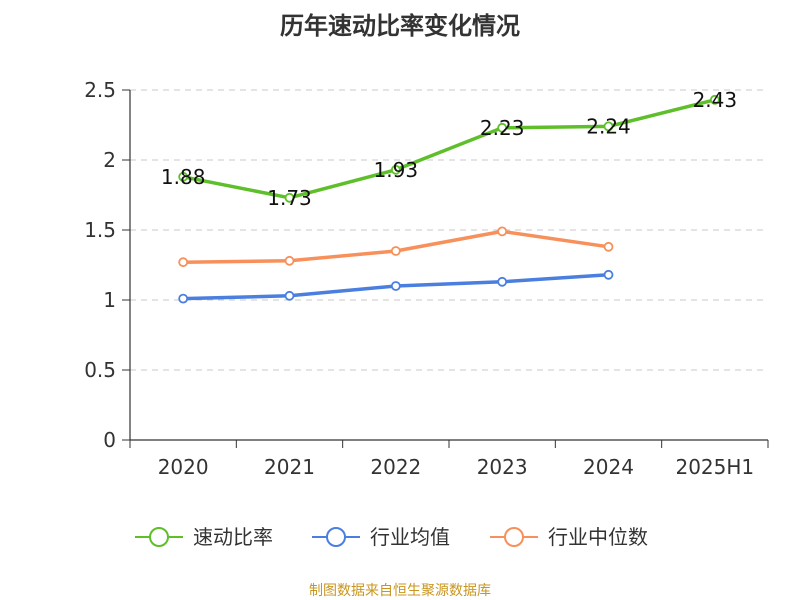 The height and width of the screenshot is (600, 800). I want to click on legend-label: 行业均值, so click(410, 537).